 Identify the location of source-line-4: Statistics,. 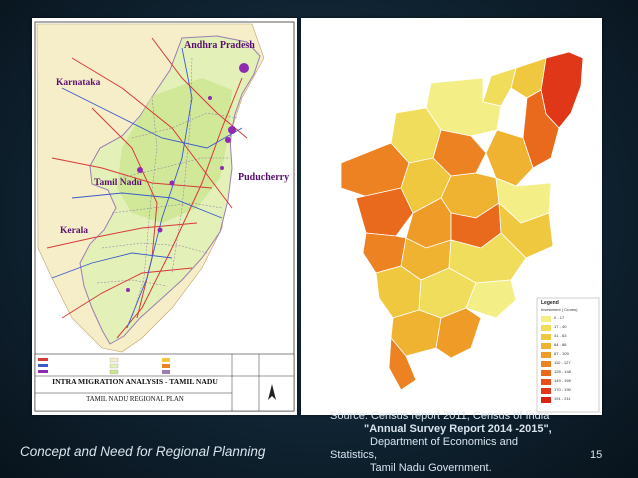
(354, 455).